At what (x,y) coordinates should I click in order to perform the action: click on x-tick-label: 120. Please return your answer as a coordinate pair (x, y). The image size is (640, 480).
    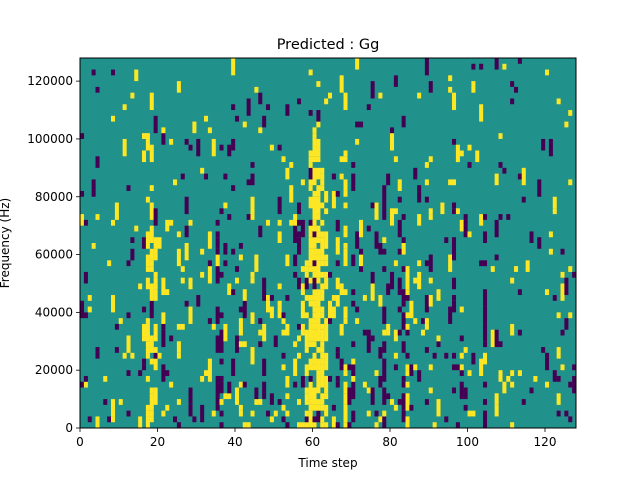
    Looking at the image, I should click on (545, 442).